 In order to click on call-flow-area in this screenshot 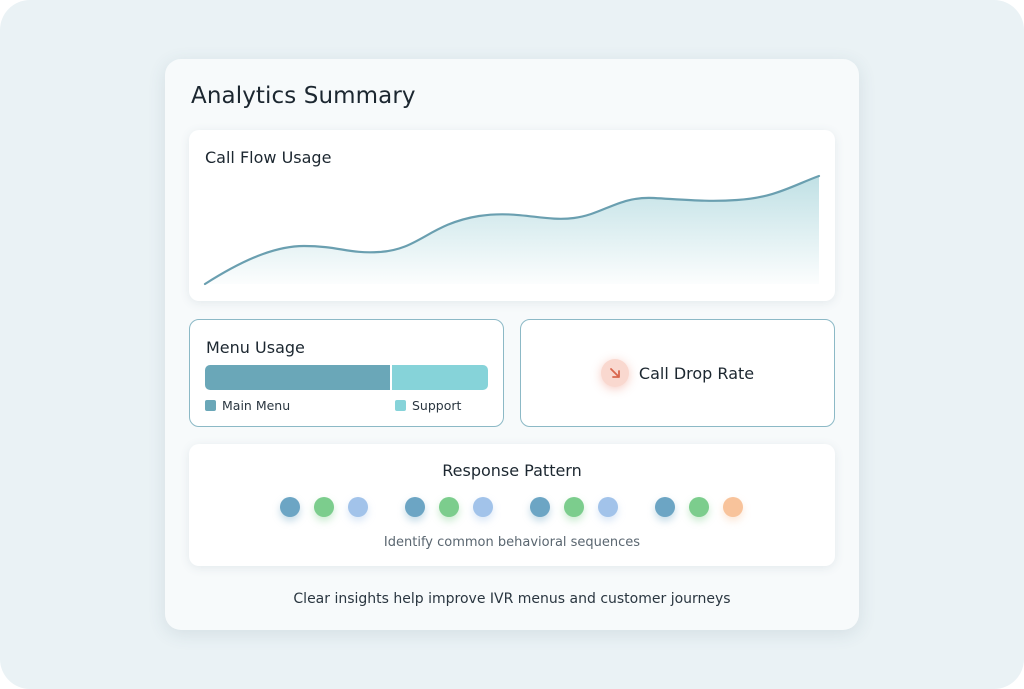, I will do `click(512, 230)`.